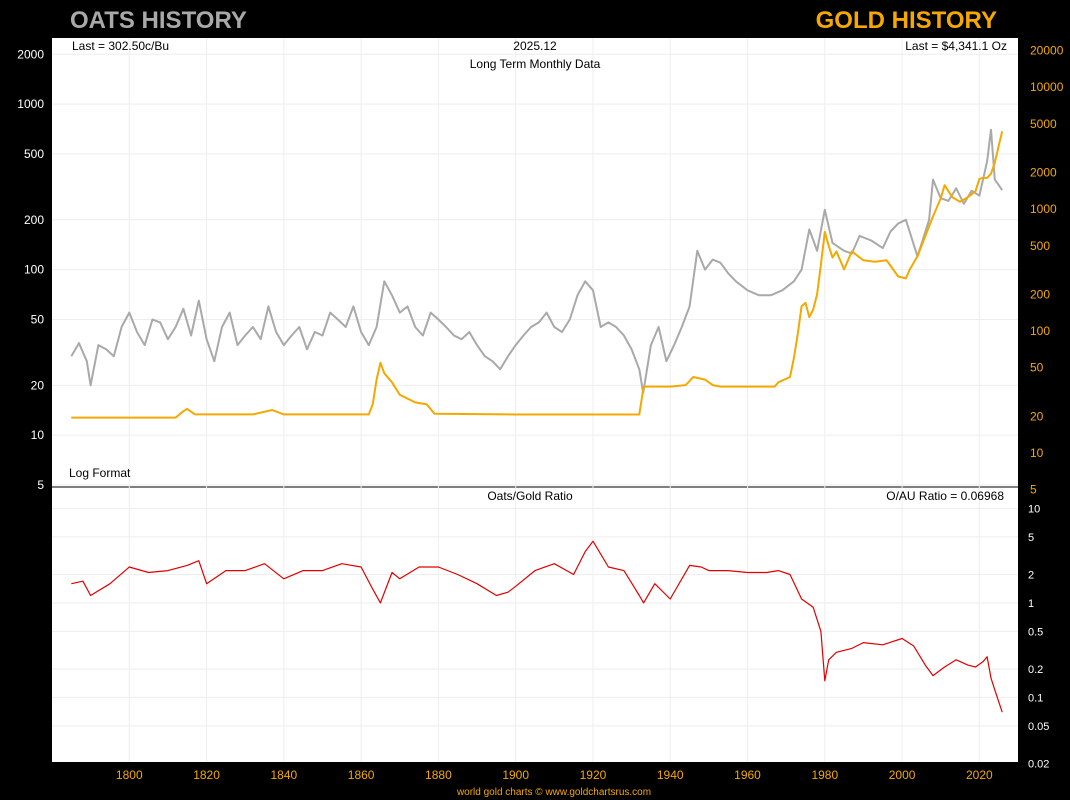 The image size is (1070, 800). What do you see at coordinates (902, 775) in the screenshot?
I see `x-tick-label: 2000` at bounding box center [902, 775].